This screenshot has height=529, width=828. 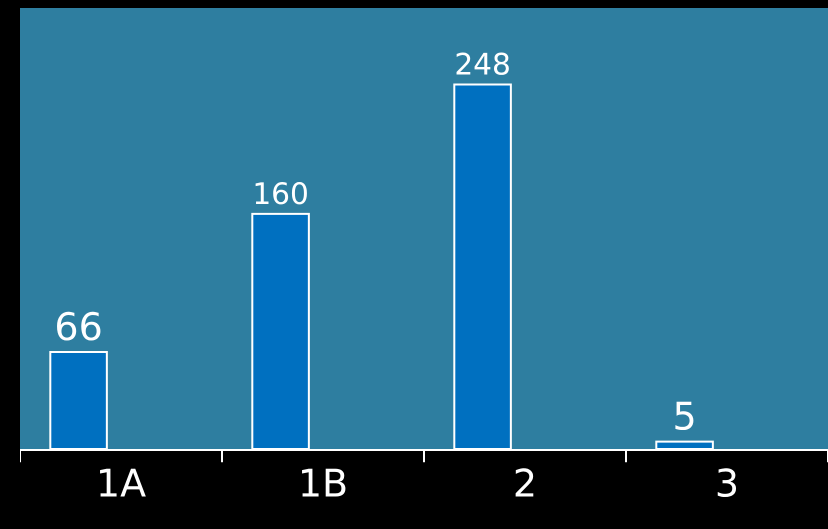 I want to click on data-label: 5, so click(x=684, y=416).